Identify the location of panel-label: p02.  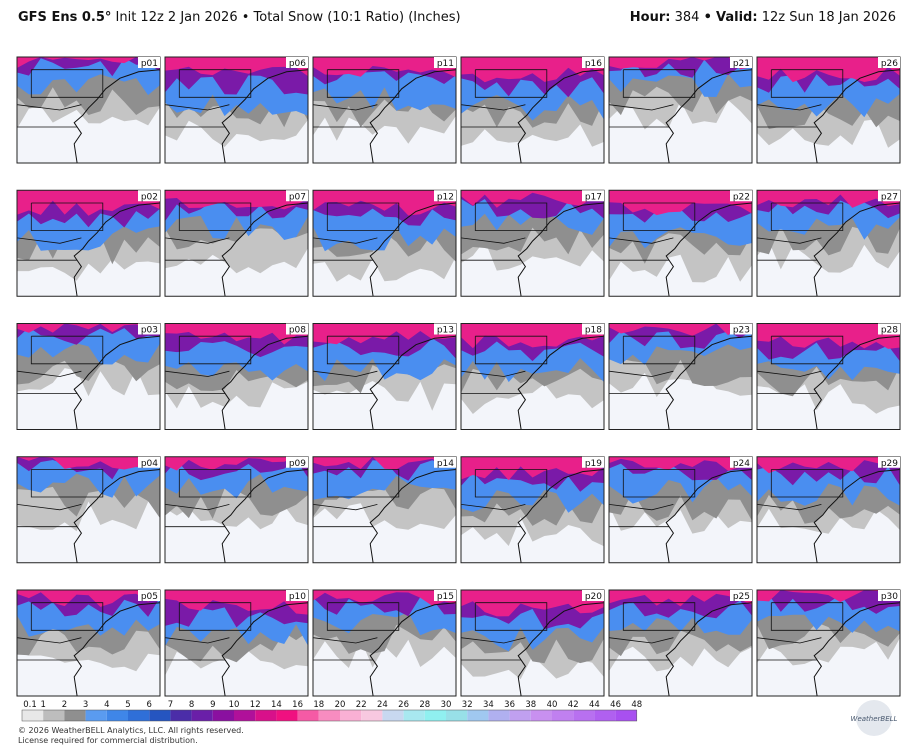
(149, 197).